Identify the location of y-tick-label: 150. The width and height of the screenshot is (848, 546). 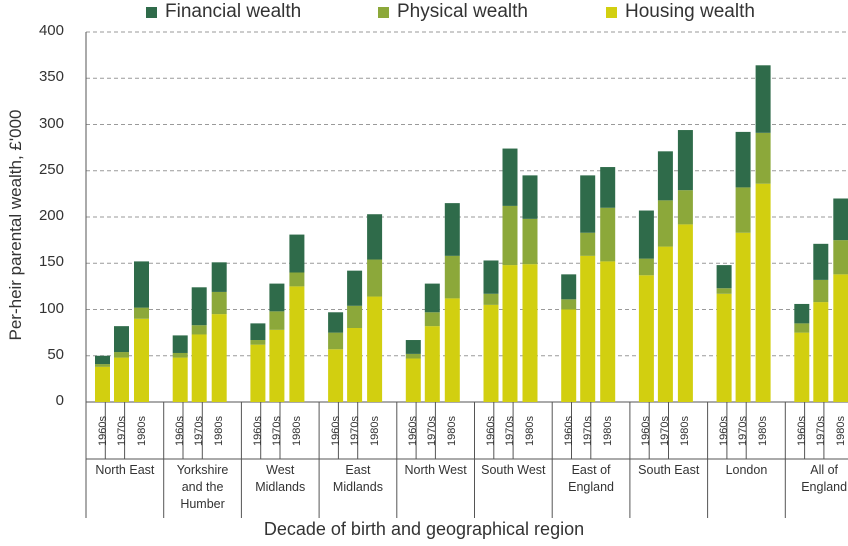
(51, 262).